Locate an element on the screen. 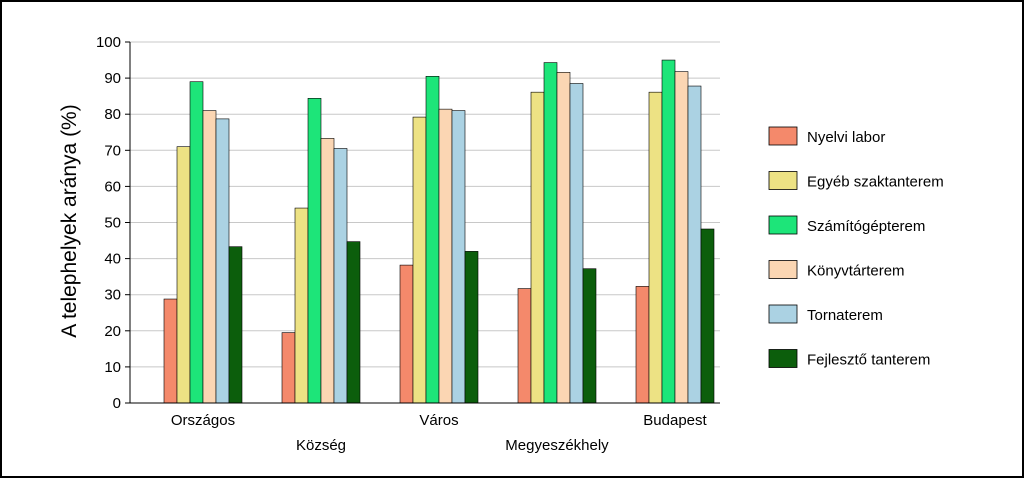  y-tick-label: 0 is located at coordinates (117, 403).